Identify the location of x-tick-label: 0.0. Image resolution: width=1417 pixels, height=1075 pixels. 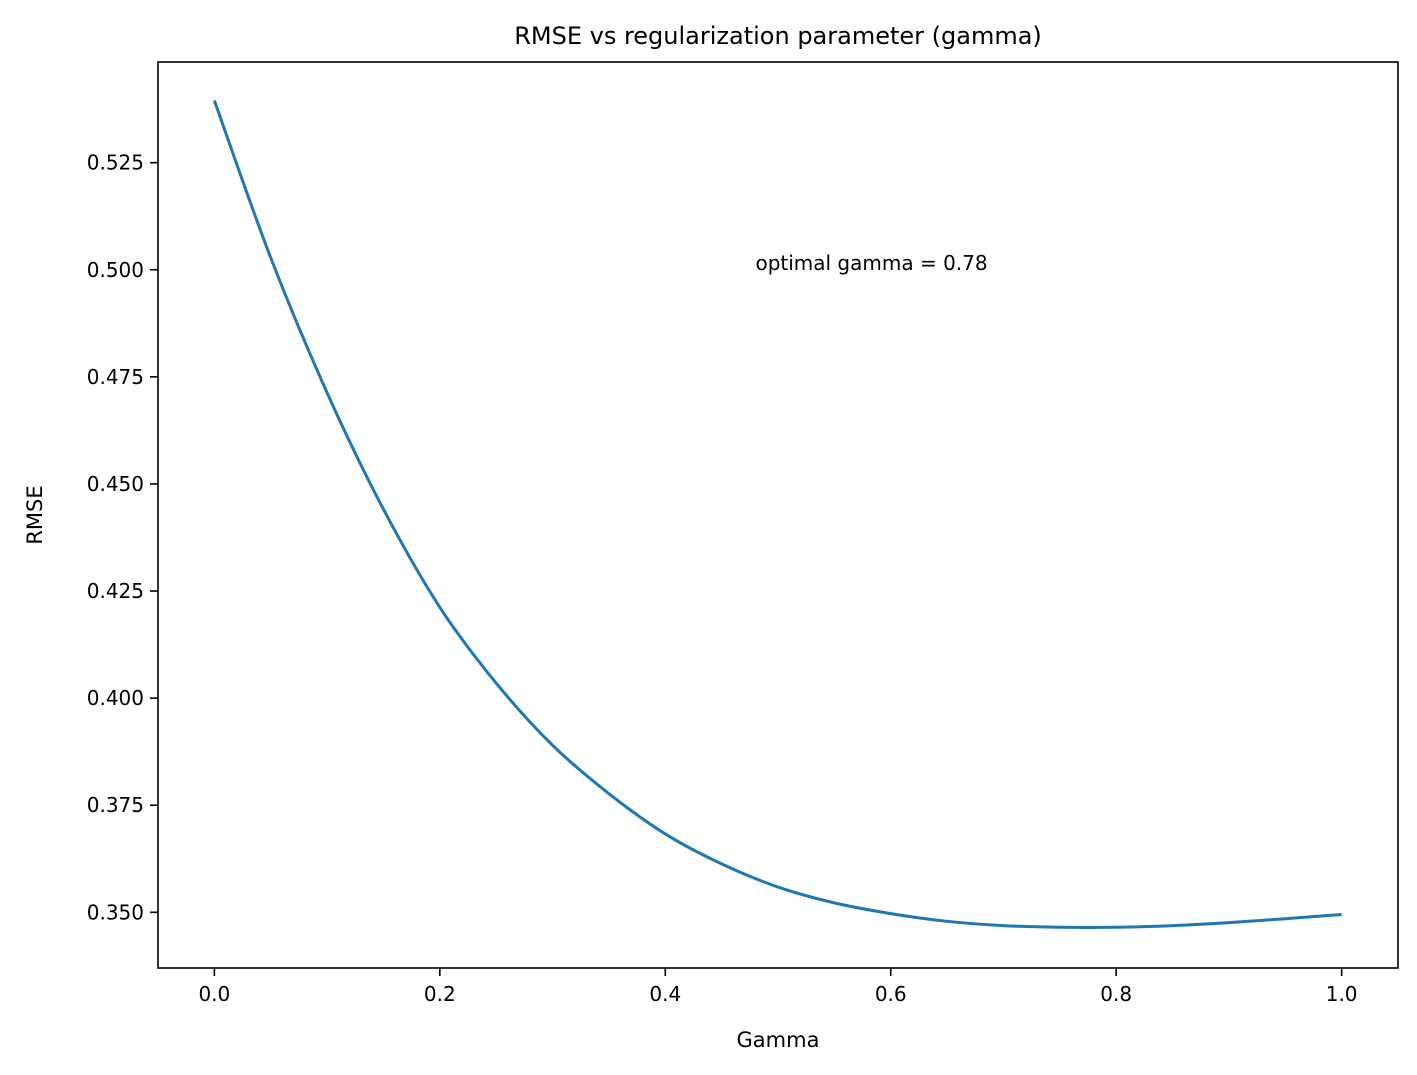
(214, 994).